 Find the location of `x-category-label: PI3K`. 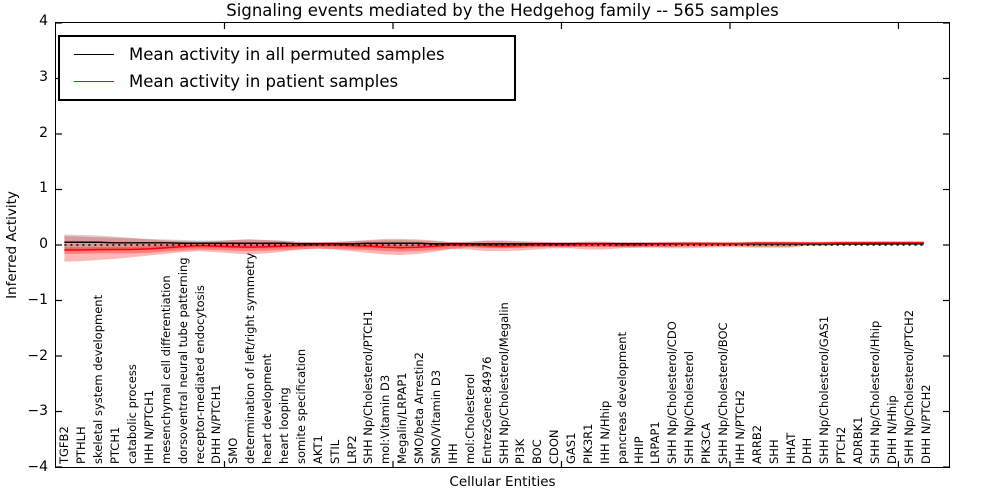

x-category-label: PI3K is located at coordinates (520, 451).